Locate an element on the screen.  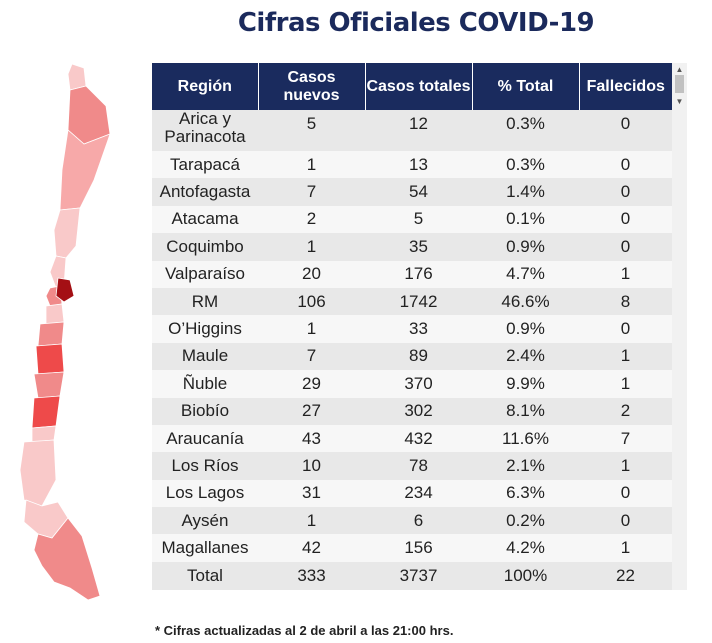
total-percent: 100% is located at coordinates (525, 575).